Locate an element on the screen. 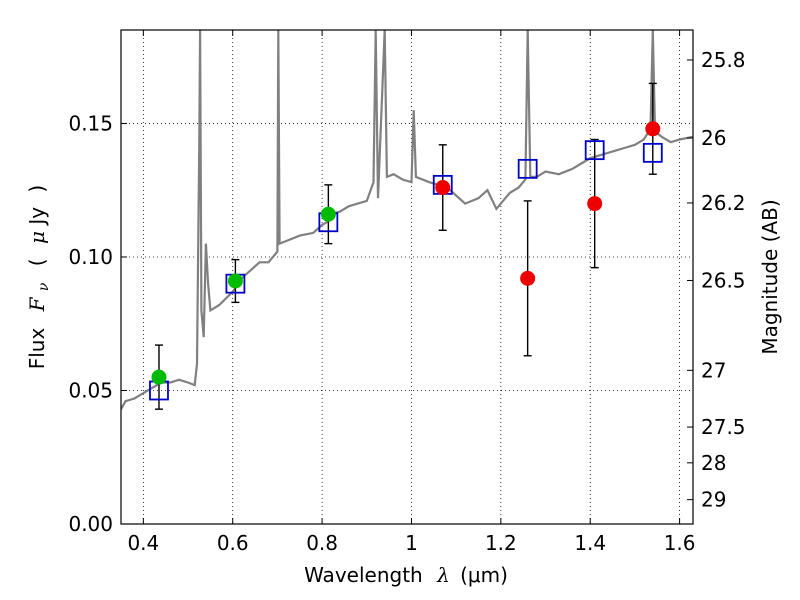 Image resolution: width=800 pixels, height=600 pixels. y-tick-label: 0.00 is located at coordinates (90, 524).